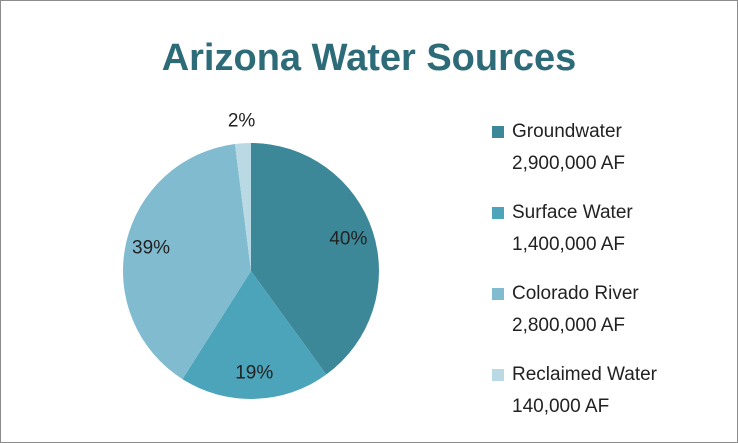 The image size is (738, 443). I want to click on data-label: 40%, so click(348, 238).